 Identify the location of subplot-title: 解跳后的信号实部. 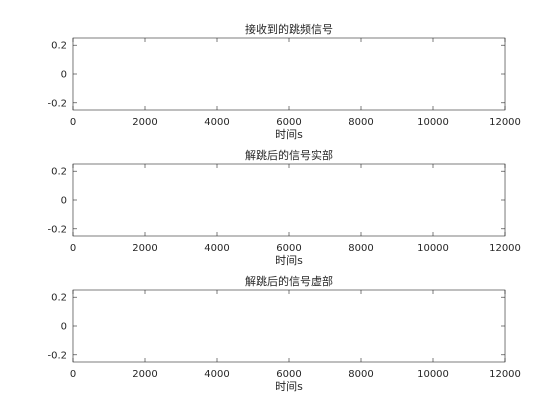
(289, 155).